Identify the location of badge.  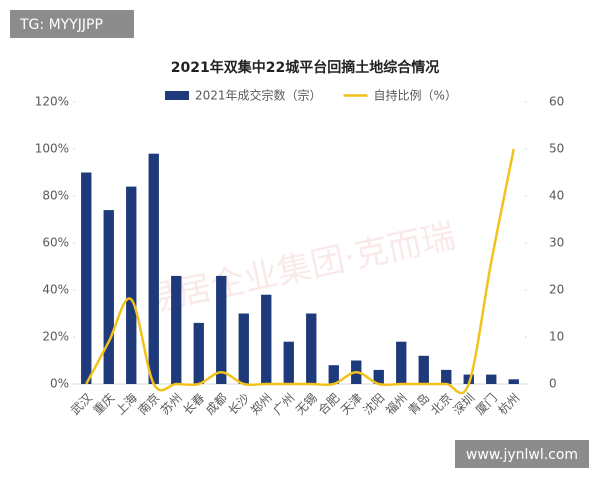
(72, 24).